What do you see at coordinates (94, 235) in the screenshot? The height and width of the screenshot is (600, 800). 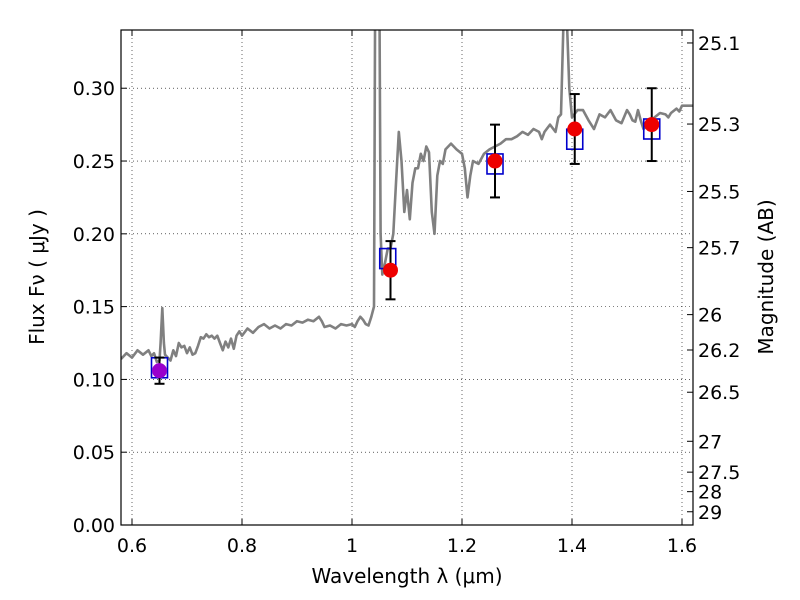 I see `y-tick-label: 0.20` at bounding box center [94, 235].